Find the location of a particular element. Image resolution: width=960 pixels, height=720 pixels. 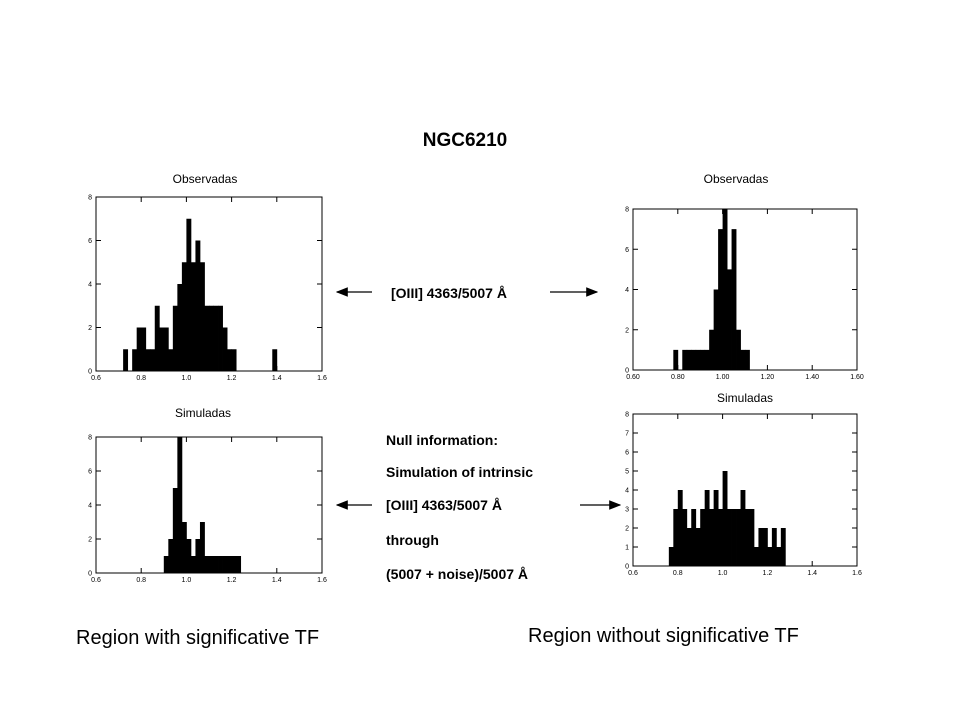

page-title: NGC6210 is located at coordinates (465, 140).